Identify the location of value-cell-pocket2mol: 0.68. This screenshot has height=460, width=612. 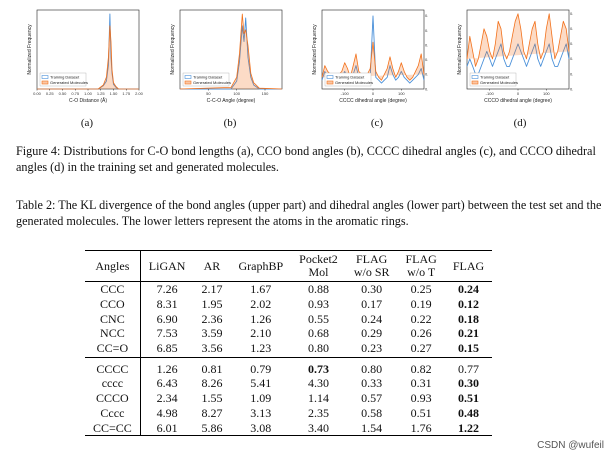
(318, 333).